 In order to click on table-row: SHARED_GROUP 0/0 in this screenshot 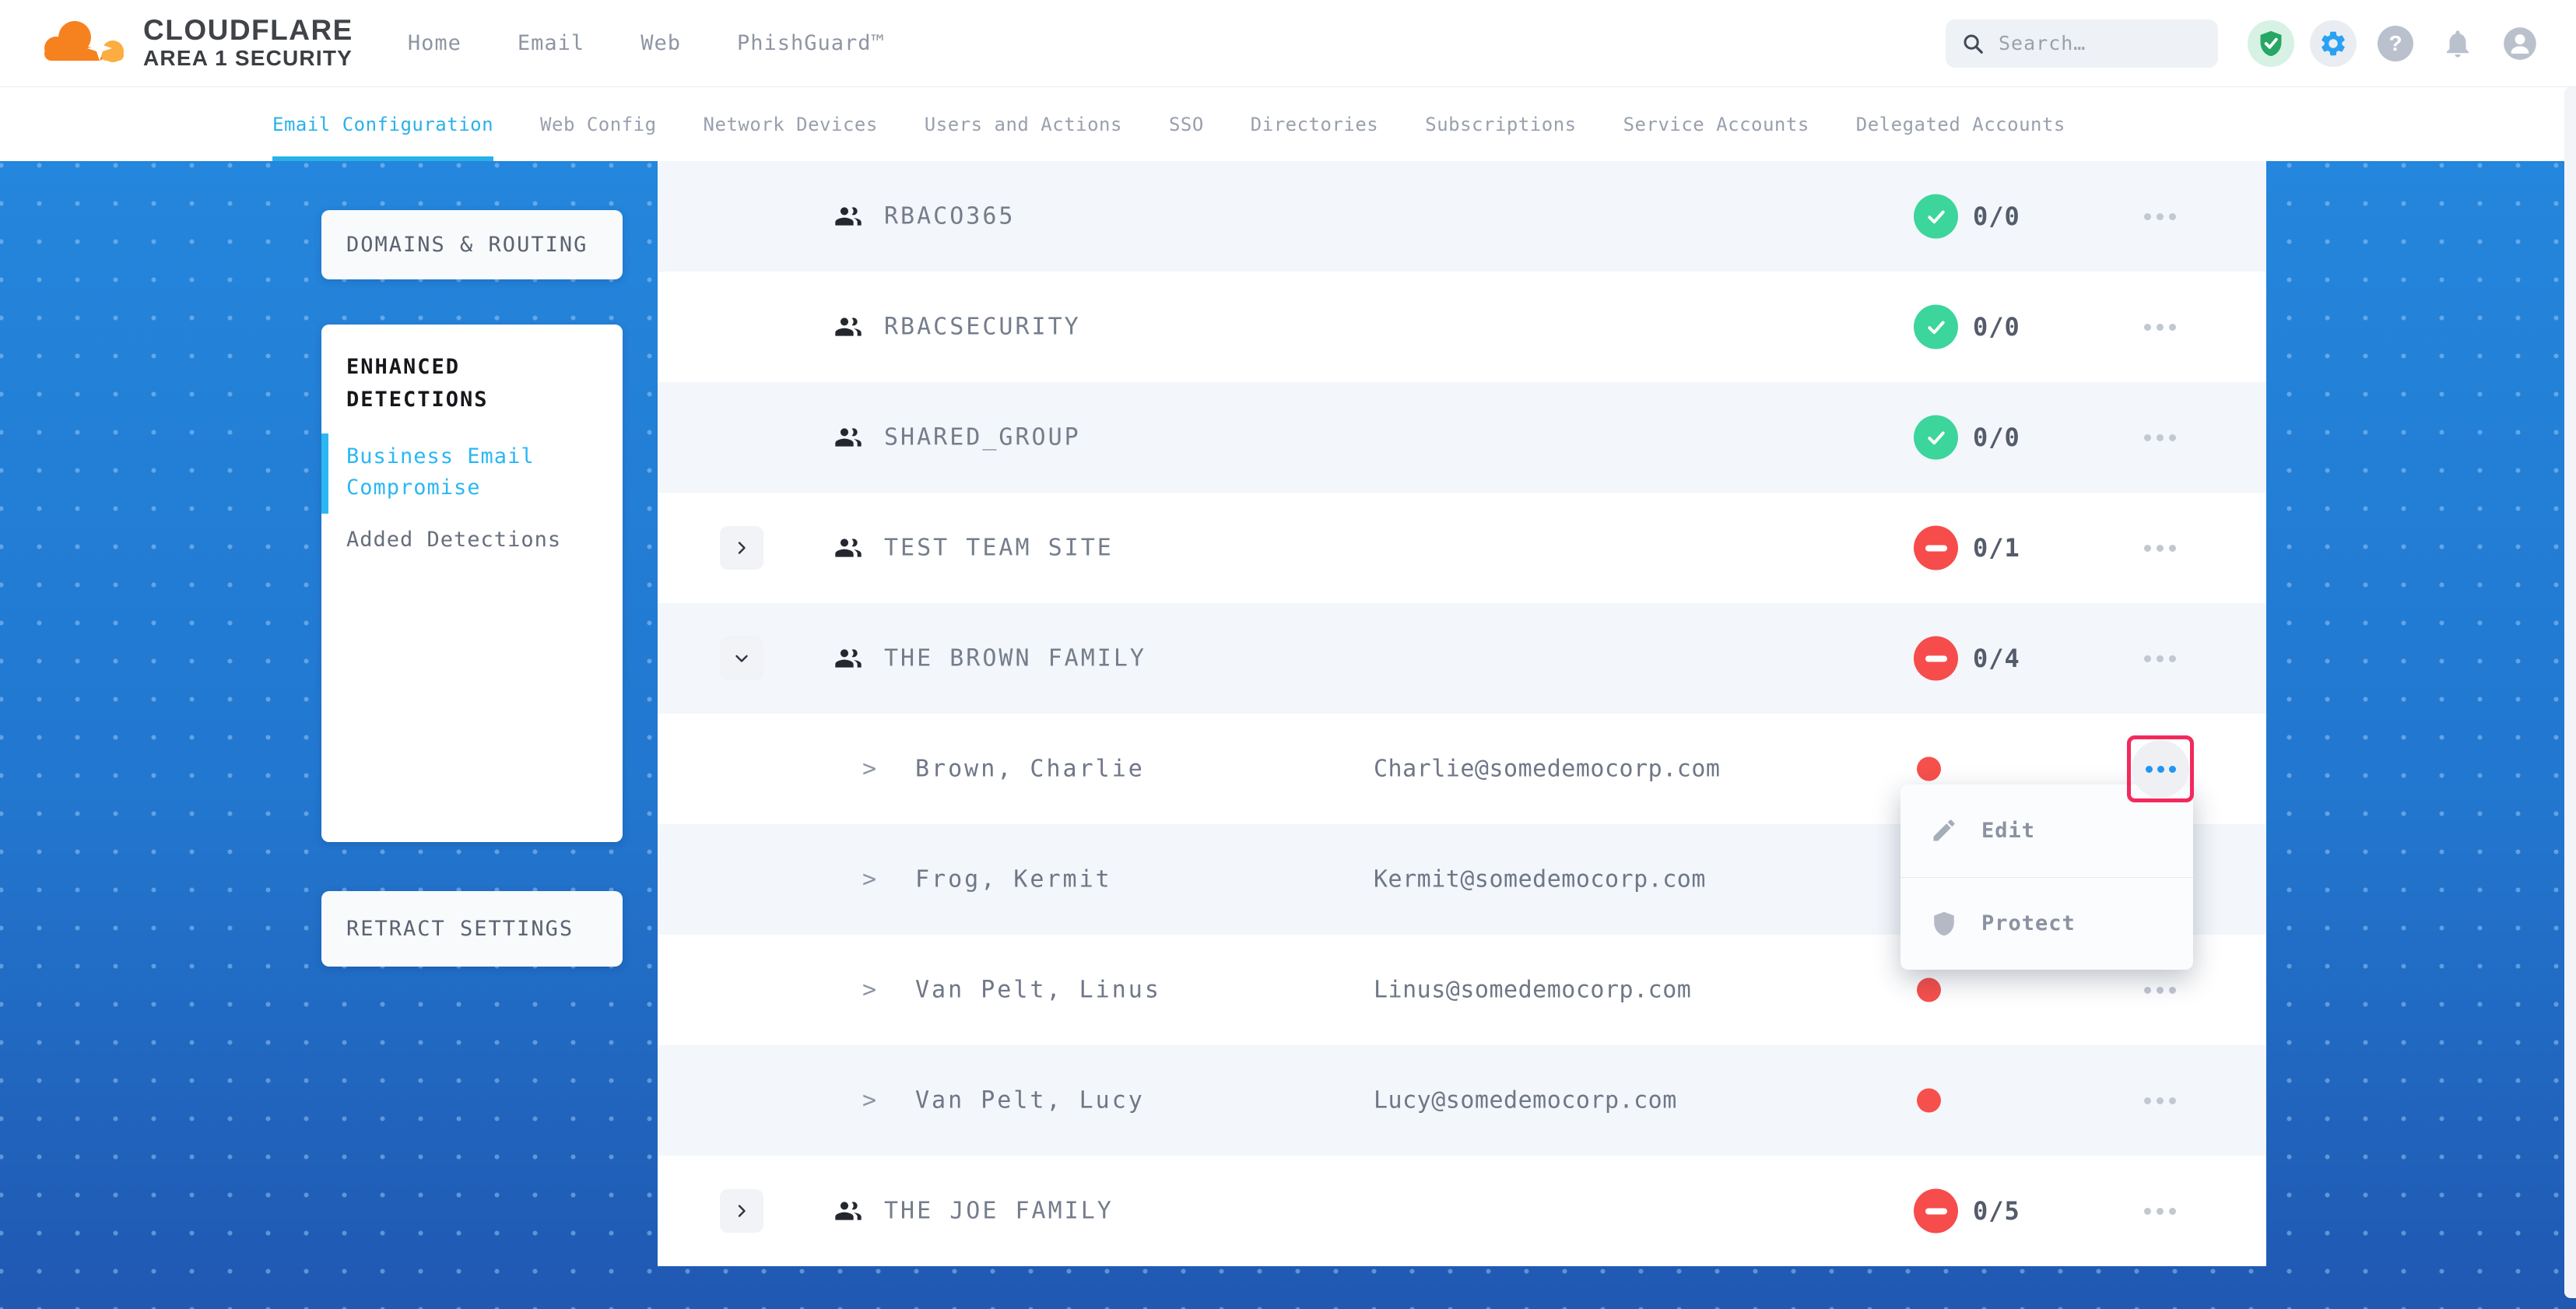, I will do `click(1462, 437)`.